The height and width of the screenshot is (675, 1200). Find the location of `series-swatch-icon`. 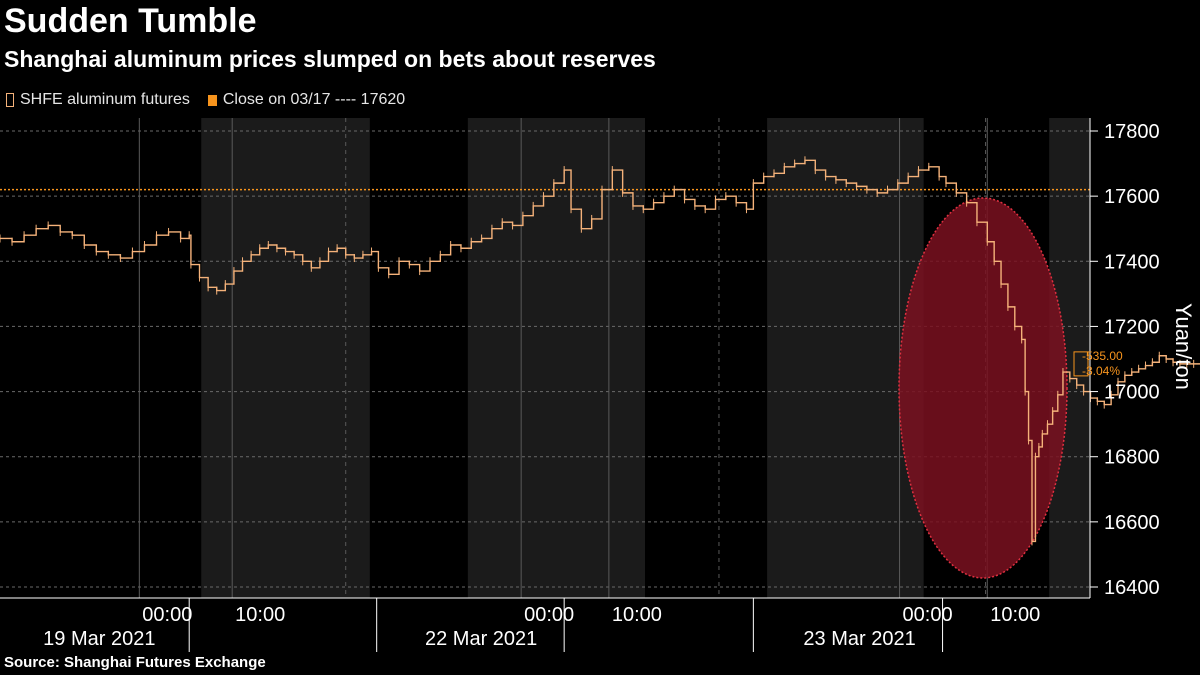

series-swatch-icon is located at coordinates (10, 100).